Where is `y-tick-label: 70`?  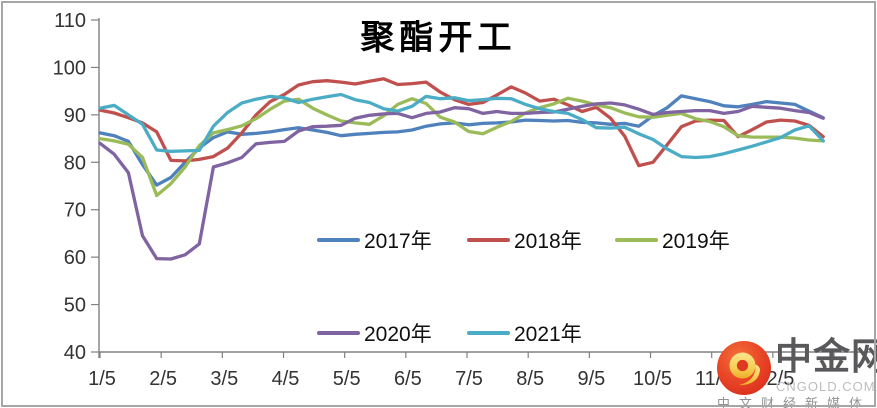 y-tick-label: 70 is located at coordinates (75, 211).